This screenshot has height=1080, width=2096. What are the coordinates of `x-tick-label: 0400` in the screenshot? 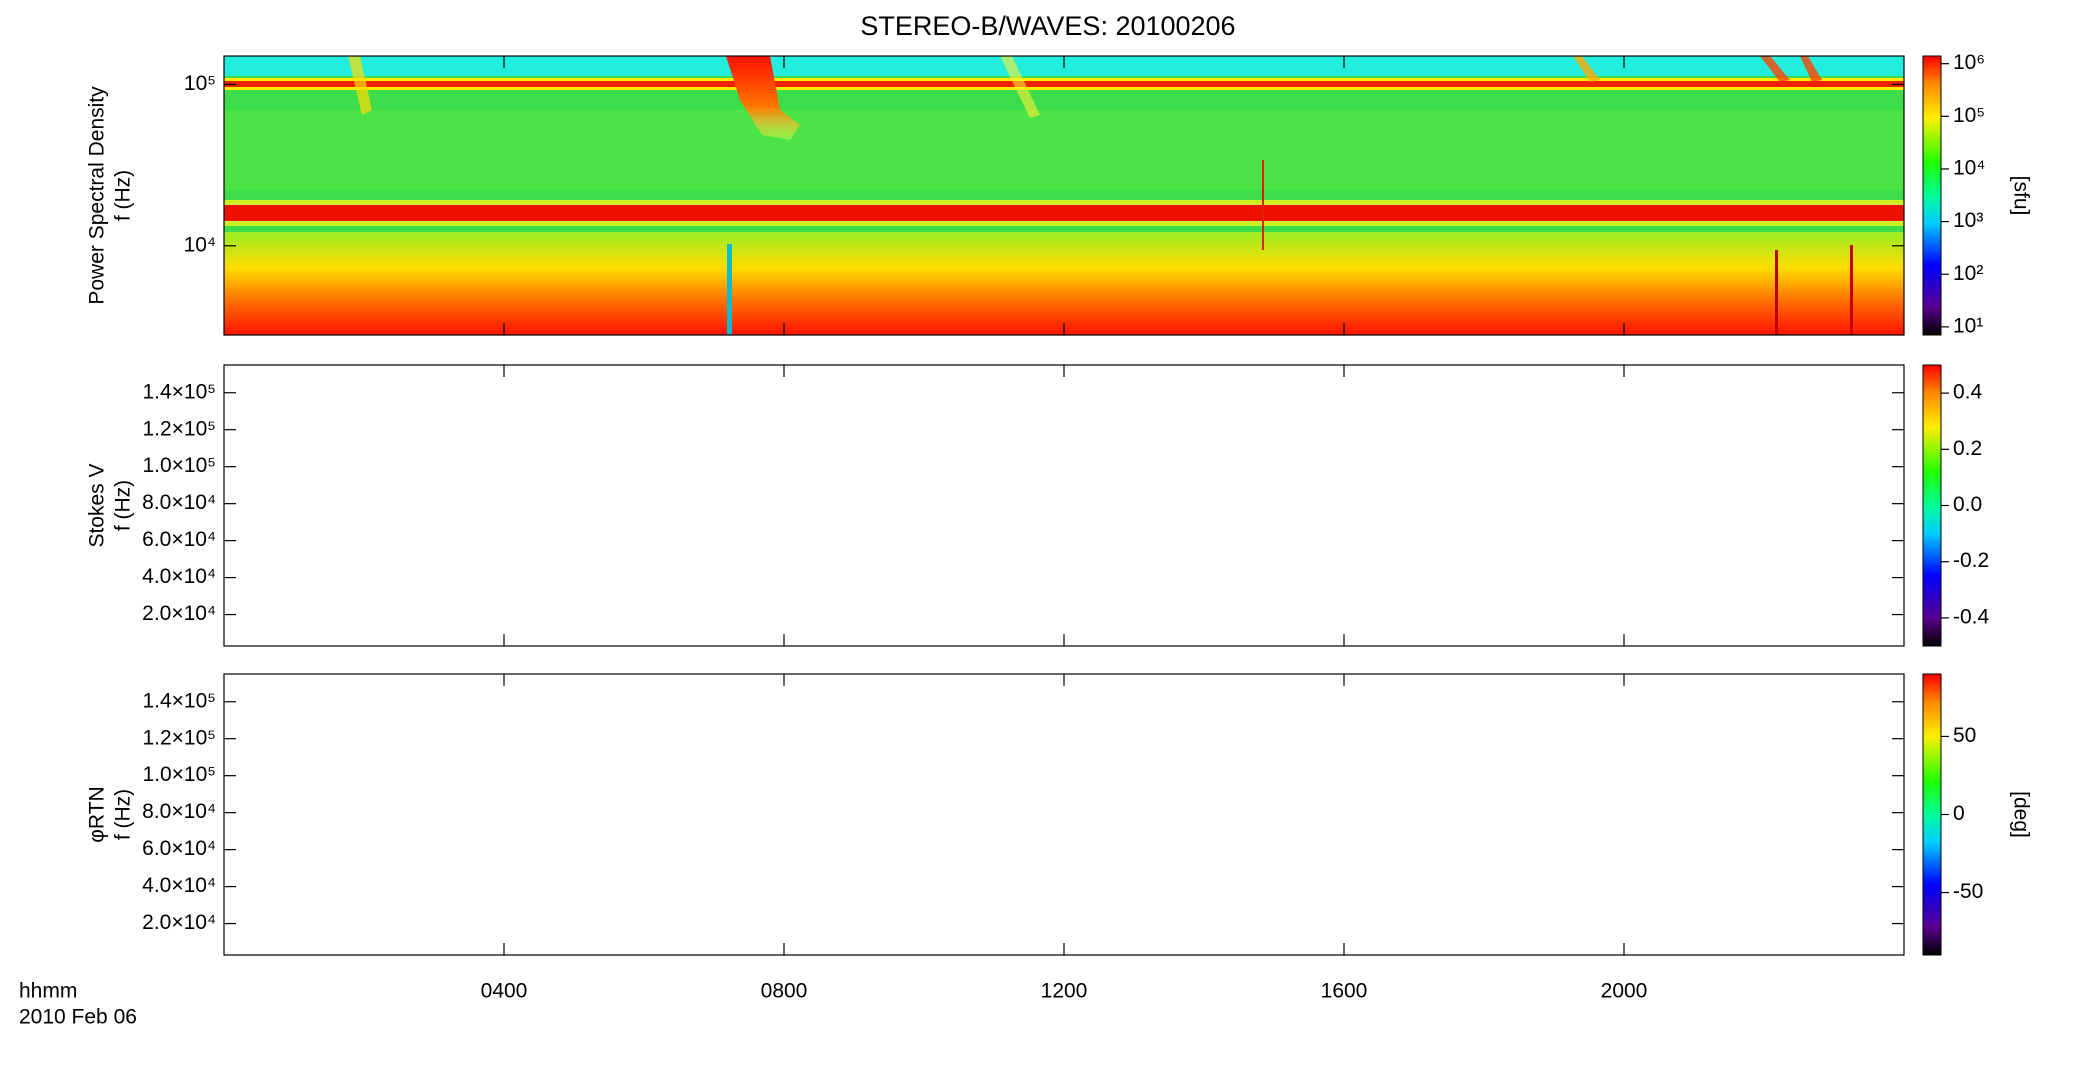 It's located at (504, 991).